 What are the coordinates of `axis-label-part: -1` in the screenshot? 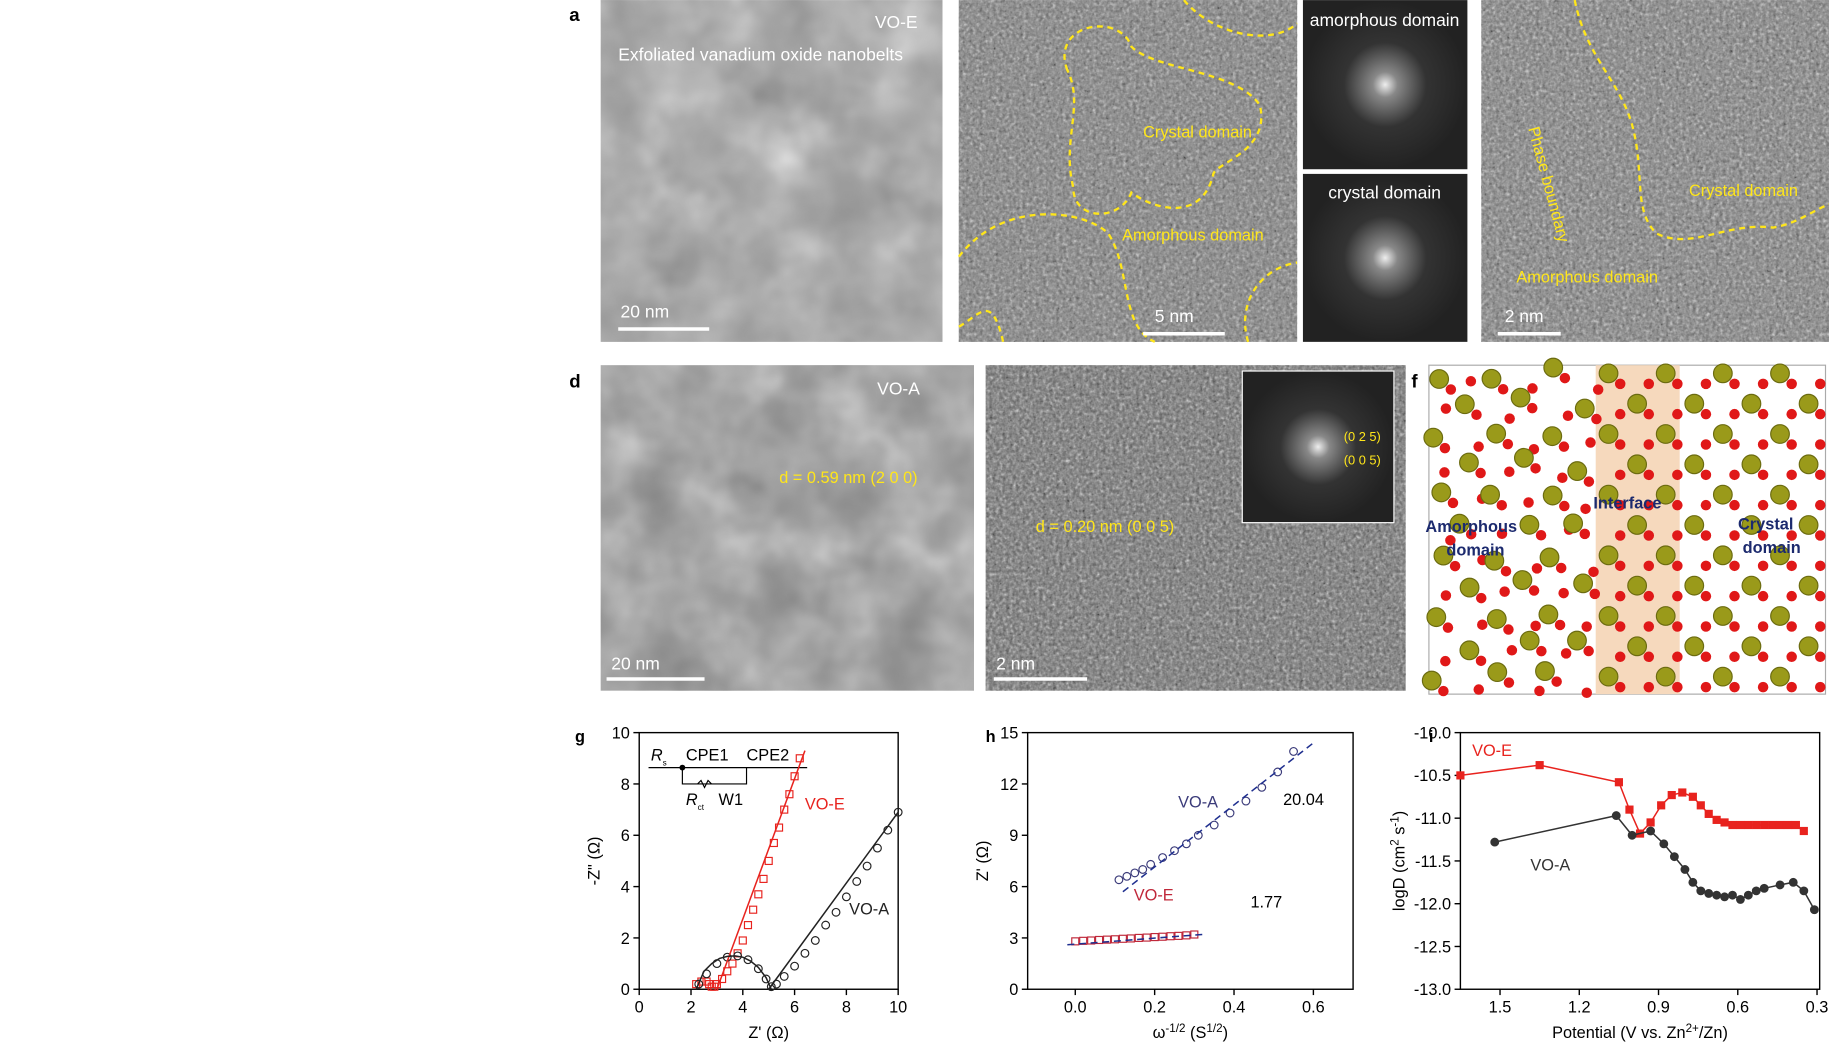 It's located at (1394, 821).